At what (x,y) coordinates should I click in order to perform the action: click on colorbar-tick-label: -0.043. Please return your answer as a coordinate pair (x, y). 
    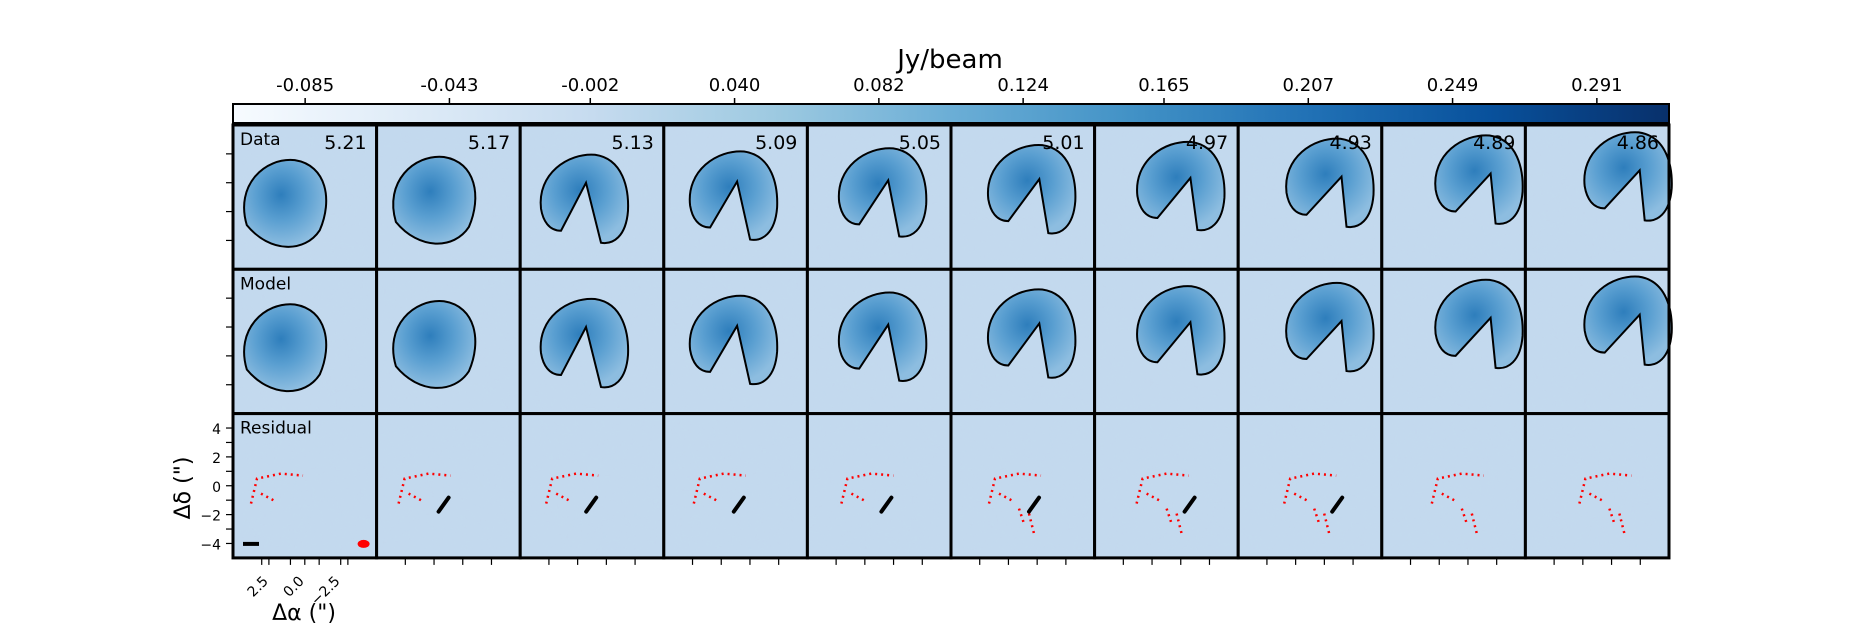
    Looking at the image, I should click on (449, 85).